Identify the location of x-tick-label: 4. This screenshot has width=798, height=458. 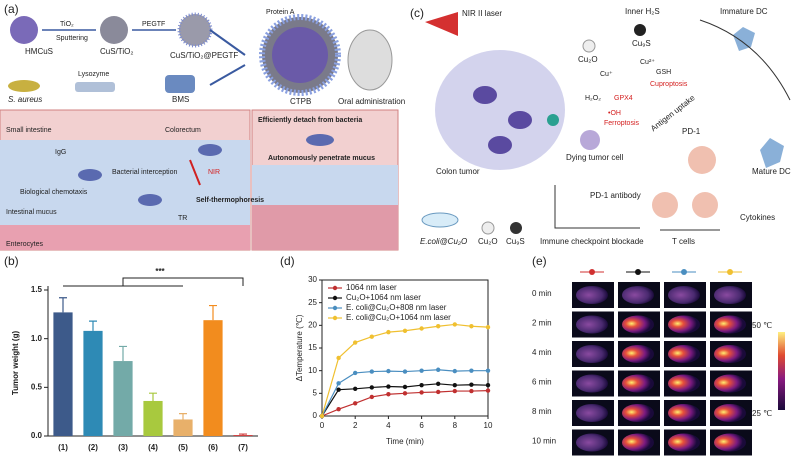
(388, 425).